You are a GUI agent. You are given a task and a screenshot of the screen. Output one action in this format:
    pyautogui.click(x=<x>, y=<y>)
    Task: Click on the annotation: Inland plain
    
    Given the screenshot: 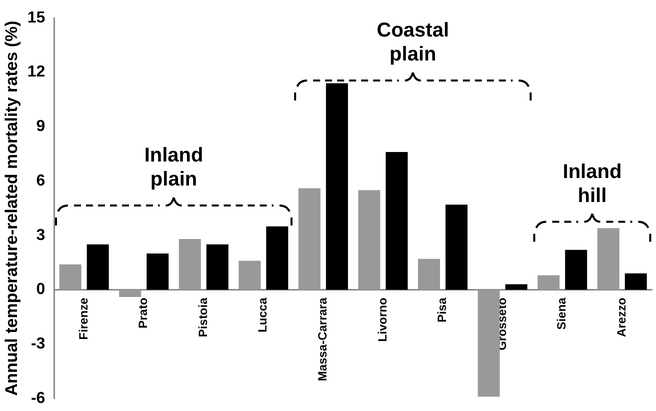 What is the action you would take?
    pyautogui.click(x=174, y=167)
    